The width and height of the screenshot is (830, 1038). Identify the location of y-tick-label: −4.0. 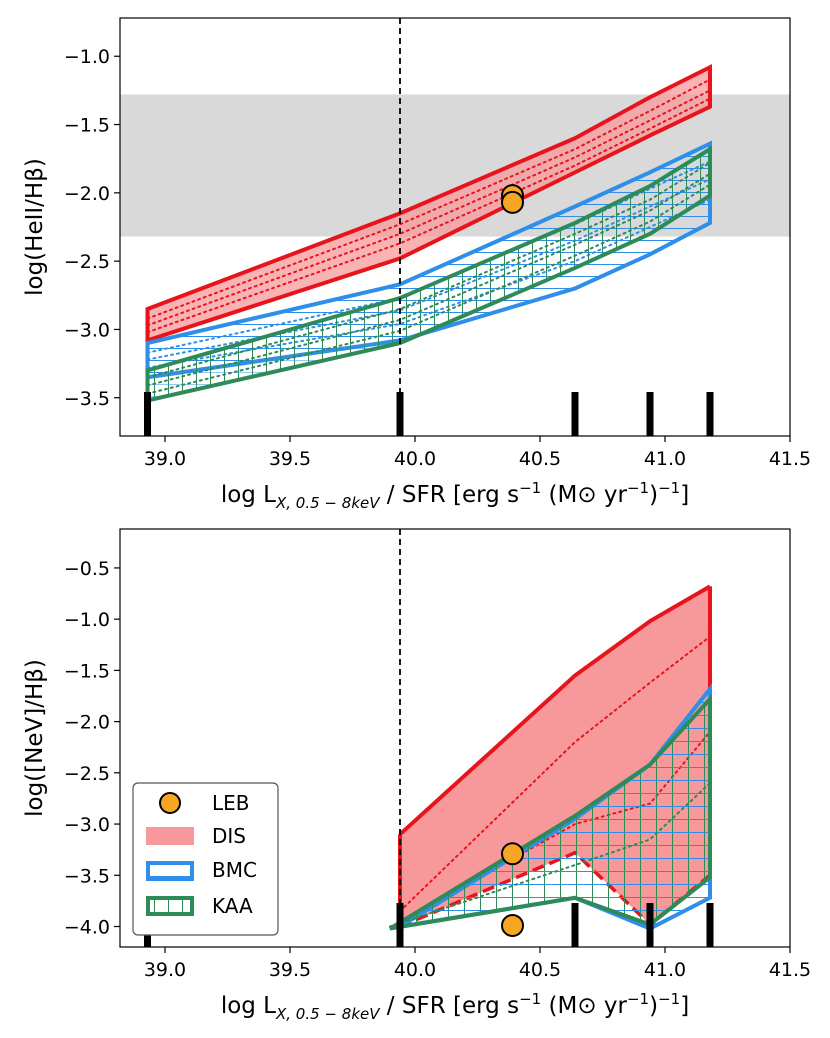
(87, 928).